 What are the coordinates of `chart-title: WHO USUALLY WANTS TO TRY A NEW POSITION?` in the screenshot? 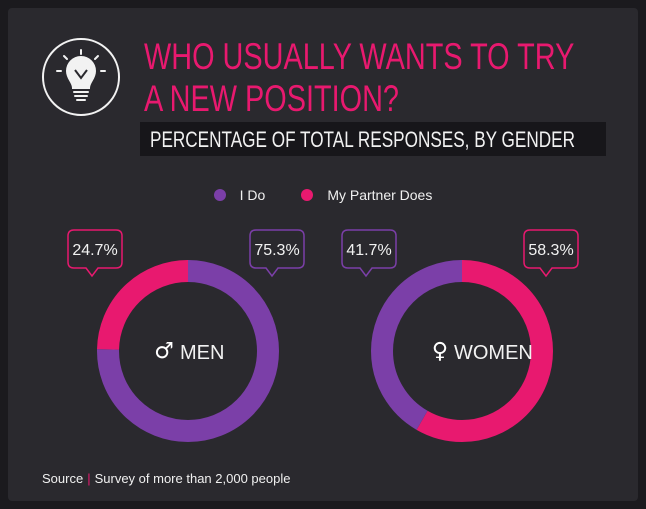 It's located at (359, 78).